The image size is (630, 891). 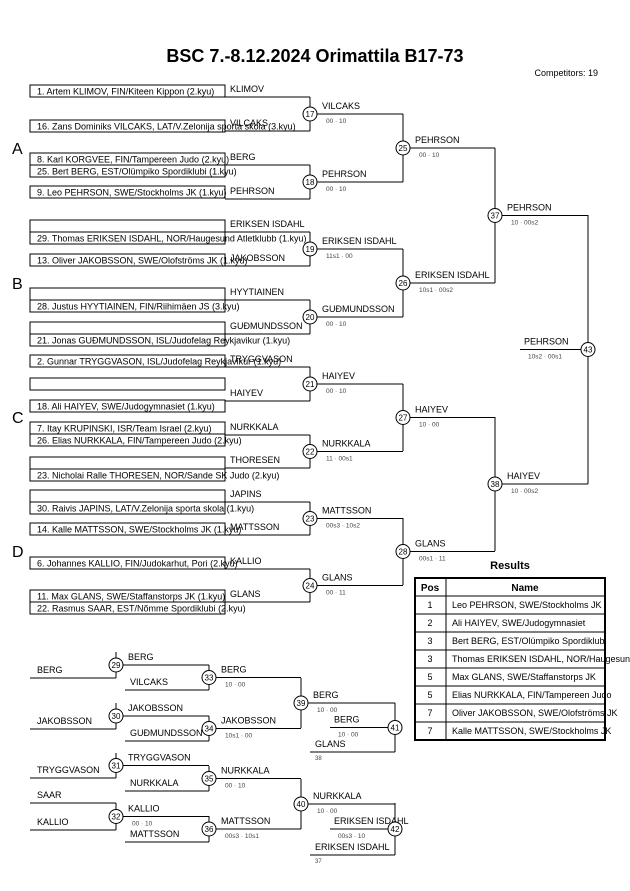 I want to click on match-number: 27, so click(x=403, y=418).